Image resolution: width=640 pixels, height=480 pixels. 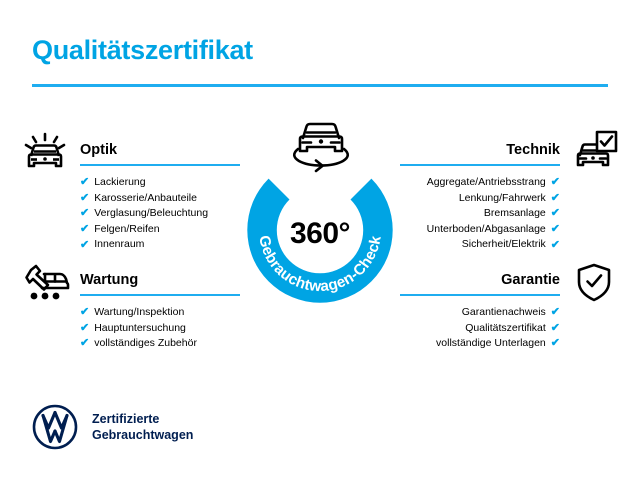 What do you see at coordinates (145, 343) in the screenshot?
I see `list-item-label: vollständiges Zubehör` at bounding box center [145, 343].